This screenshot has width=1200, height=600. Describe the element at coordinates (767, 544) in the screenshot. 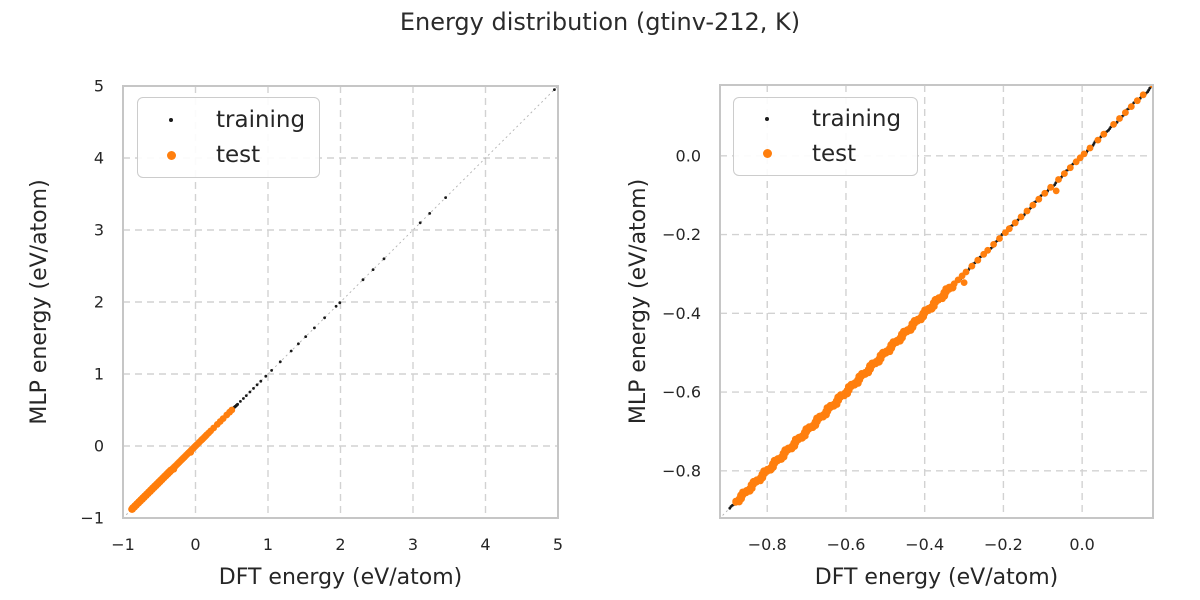

I see `x-tick-label: −0.8` at that location.